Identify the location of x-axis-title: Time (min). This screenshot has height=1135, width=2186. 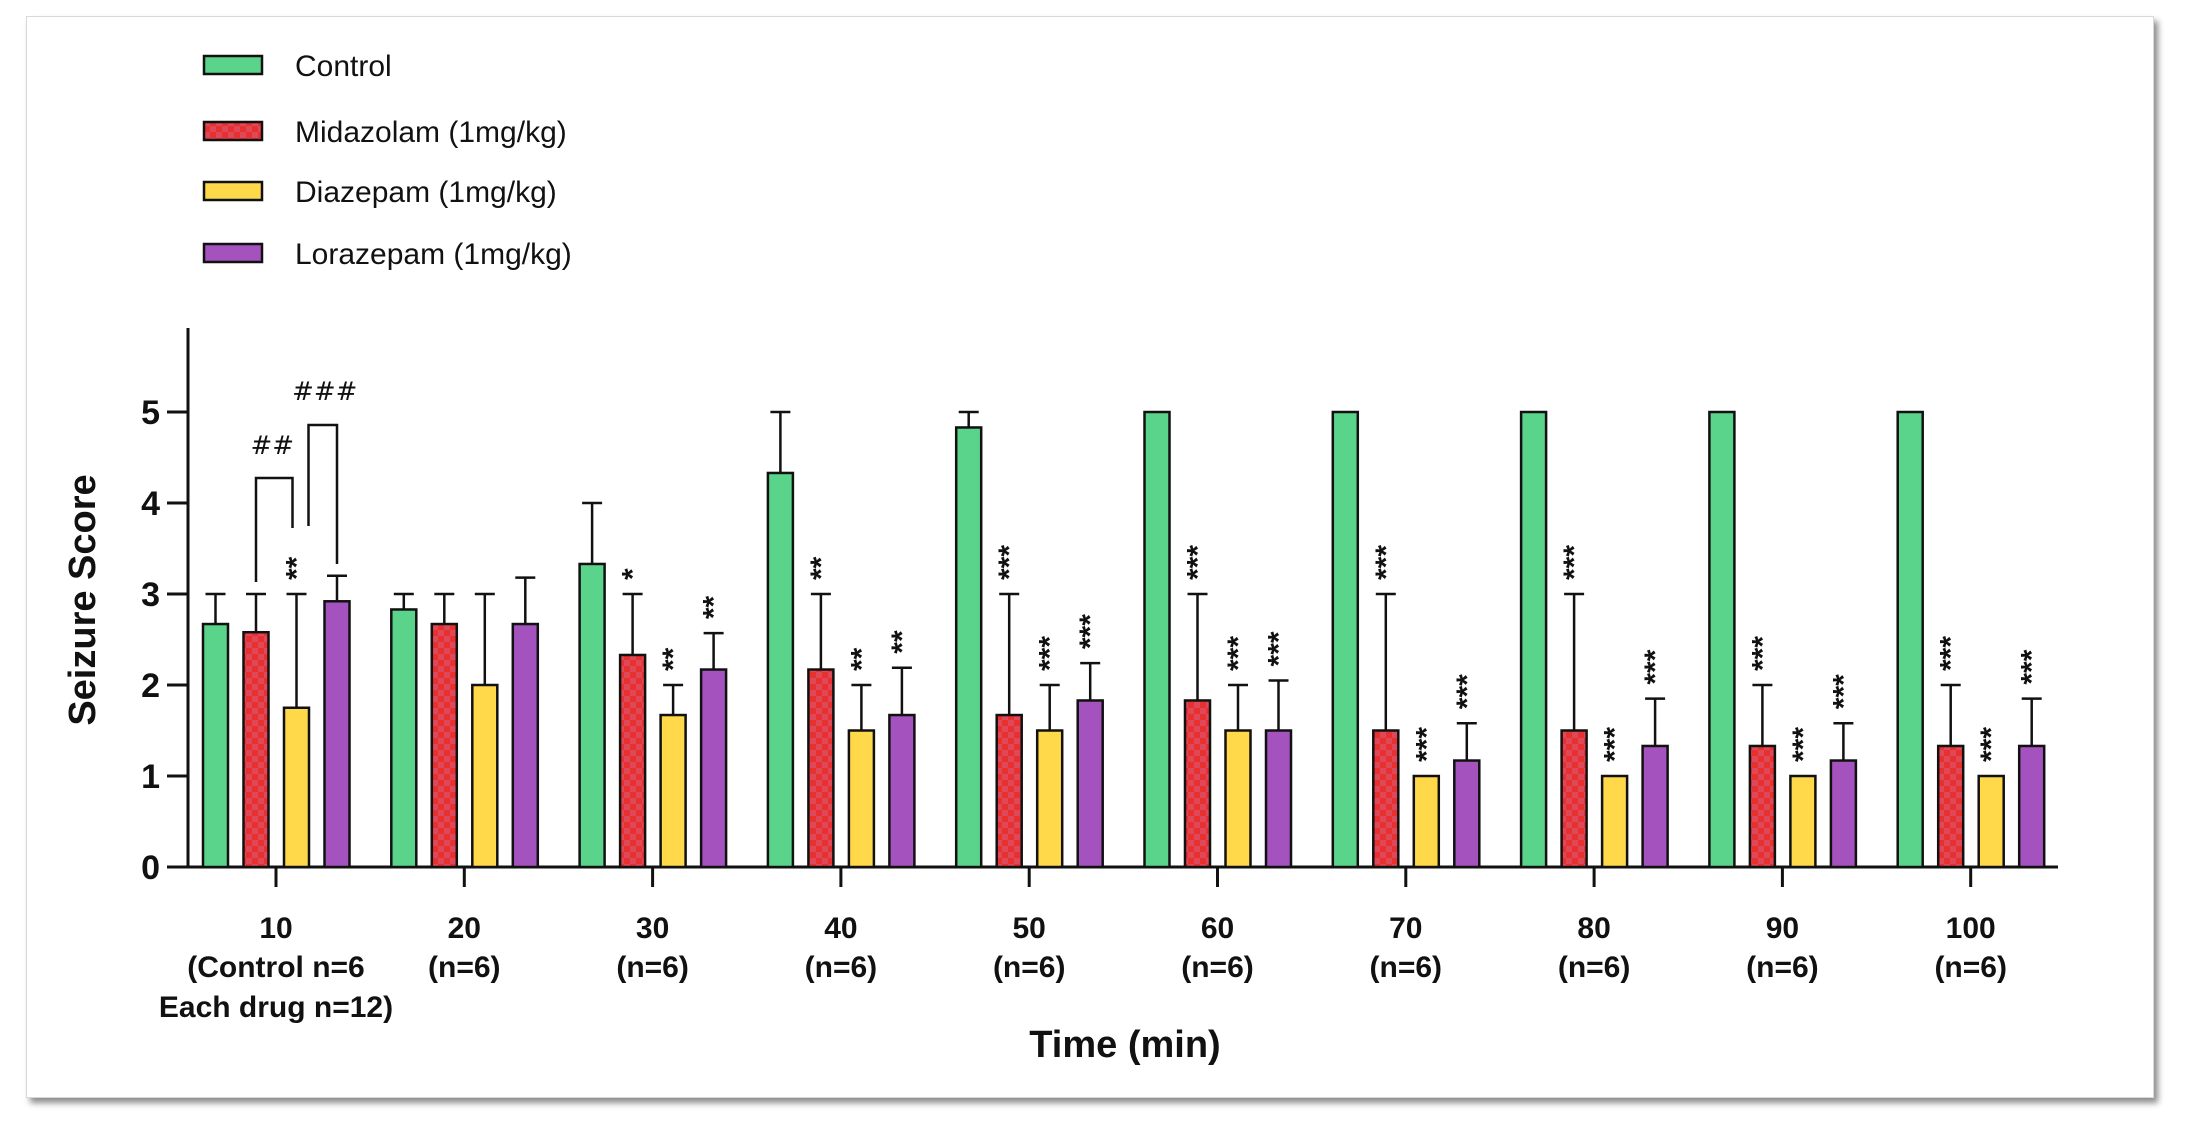
(1124, 1045).